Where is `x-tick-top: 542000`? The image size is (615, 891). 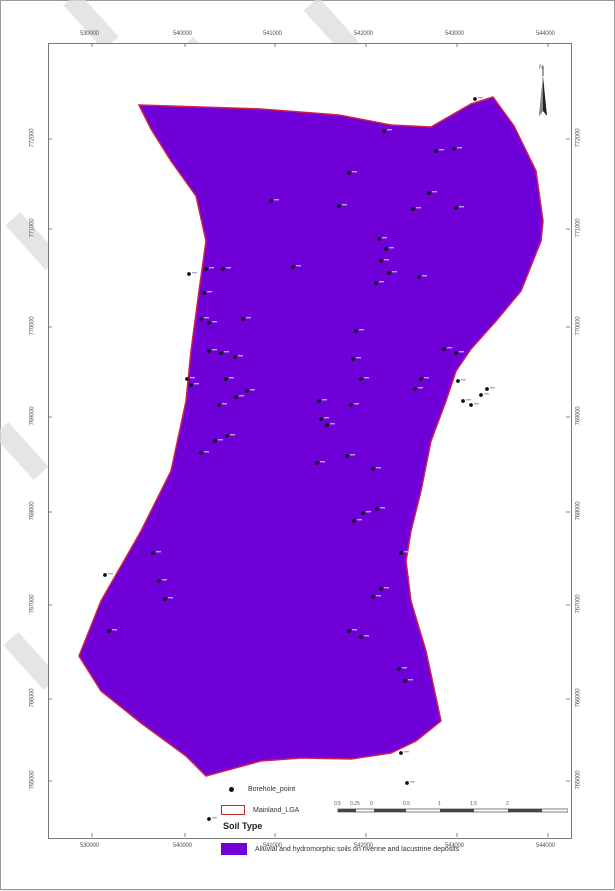
x-tick-top: 542000 is located at coordinates (363, 34).